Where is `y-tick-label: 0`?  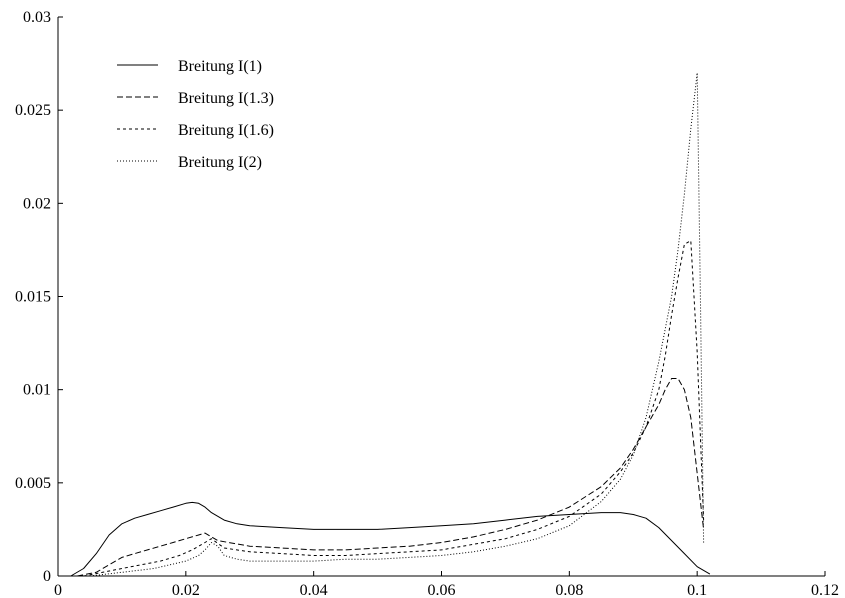
y-tick-label: 0 is located at coordinates (47, 576).